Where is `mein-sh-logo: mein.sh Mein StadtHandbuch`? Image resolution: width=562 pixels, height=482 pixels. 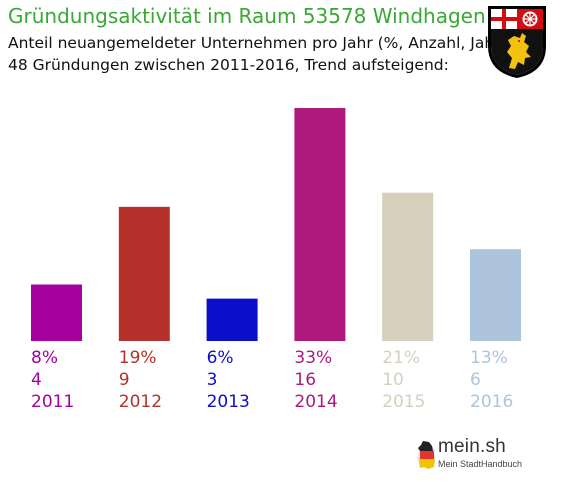 mein-sh-logo: mein.sh Mein StadtHandbuch is located at coordinates (469, 454).